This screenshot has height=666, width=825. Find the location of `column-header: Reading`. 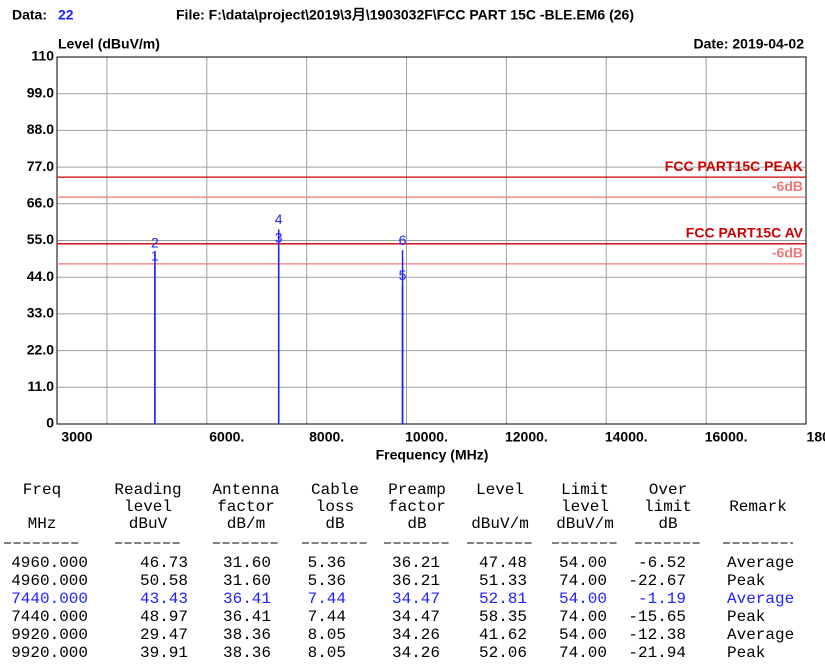

column-header: Reading is located at coordinates (147, 490).